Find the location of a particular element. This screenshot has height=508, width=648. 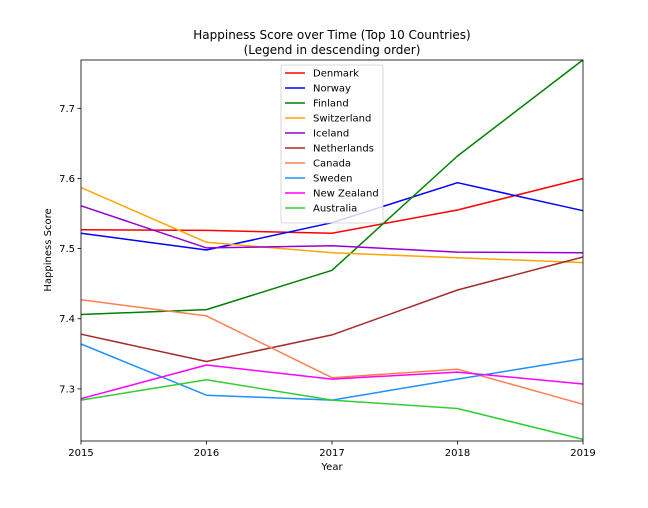

x-tick-label: 2016 is located at coordinates (206, 453).